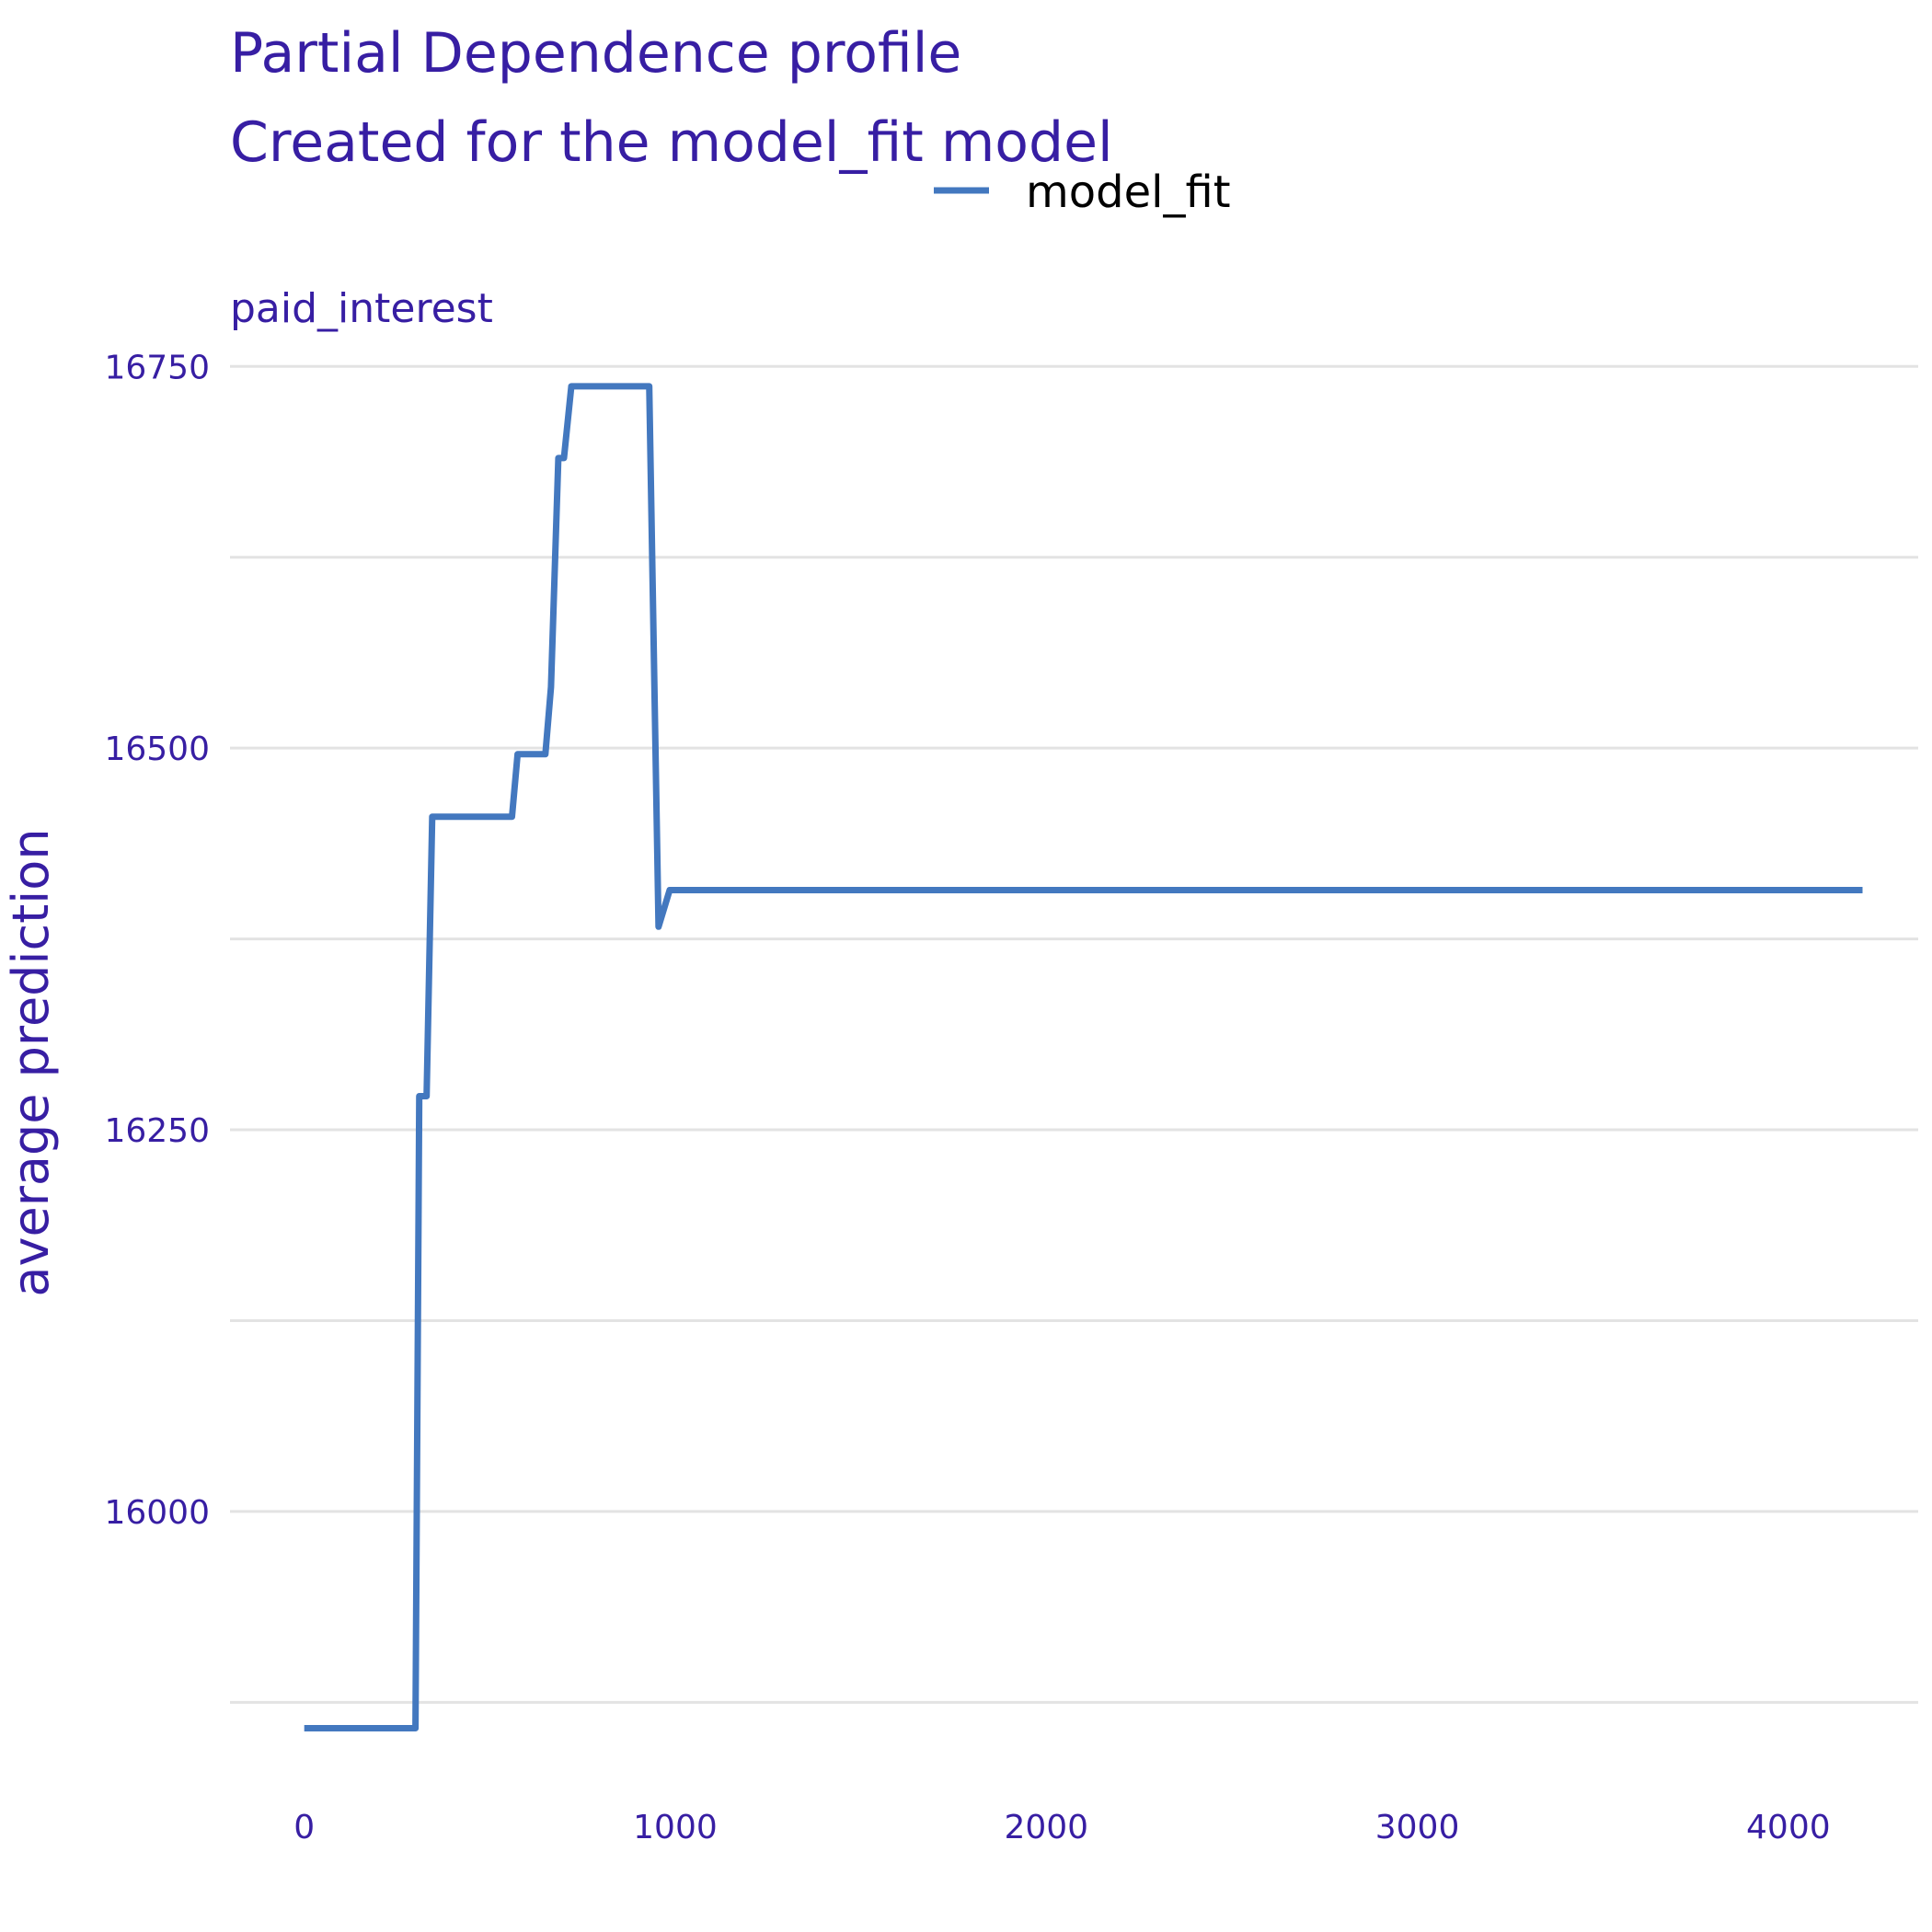 The image size is (1932, 1932). What do you see at coordinates (157, 1131) in the screenshot?
I see `y-tick-label-16250: 16250` at bounding box center [157, 1131].